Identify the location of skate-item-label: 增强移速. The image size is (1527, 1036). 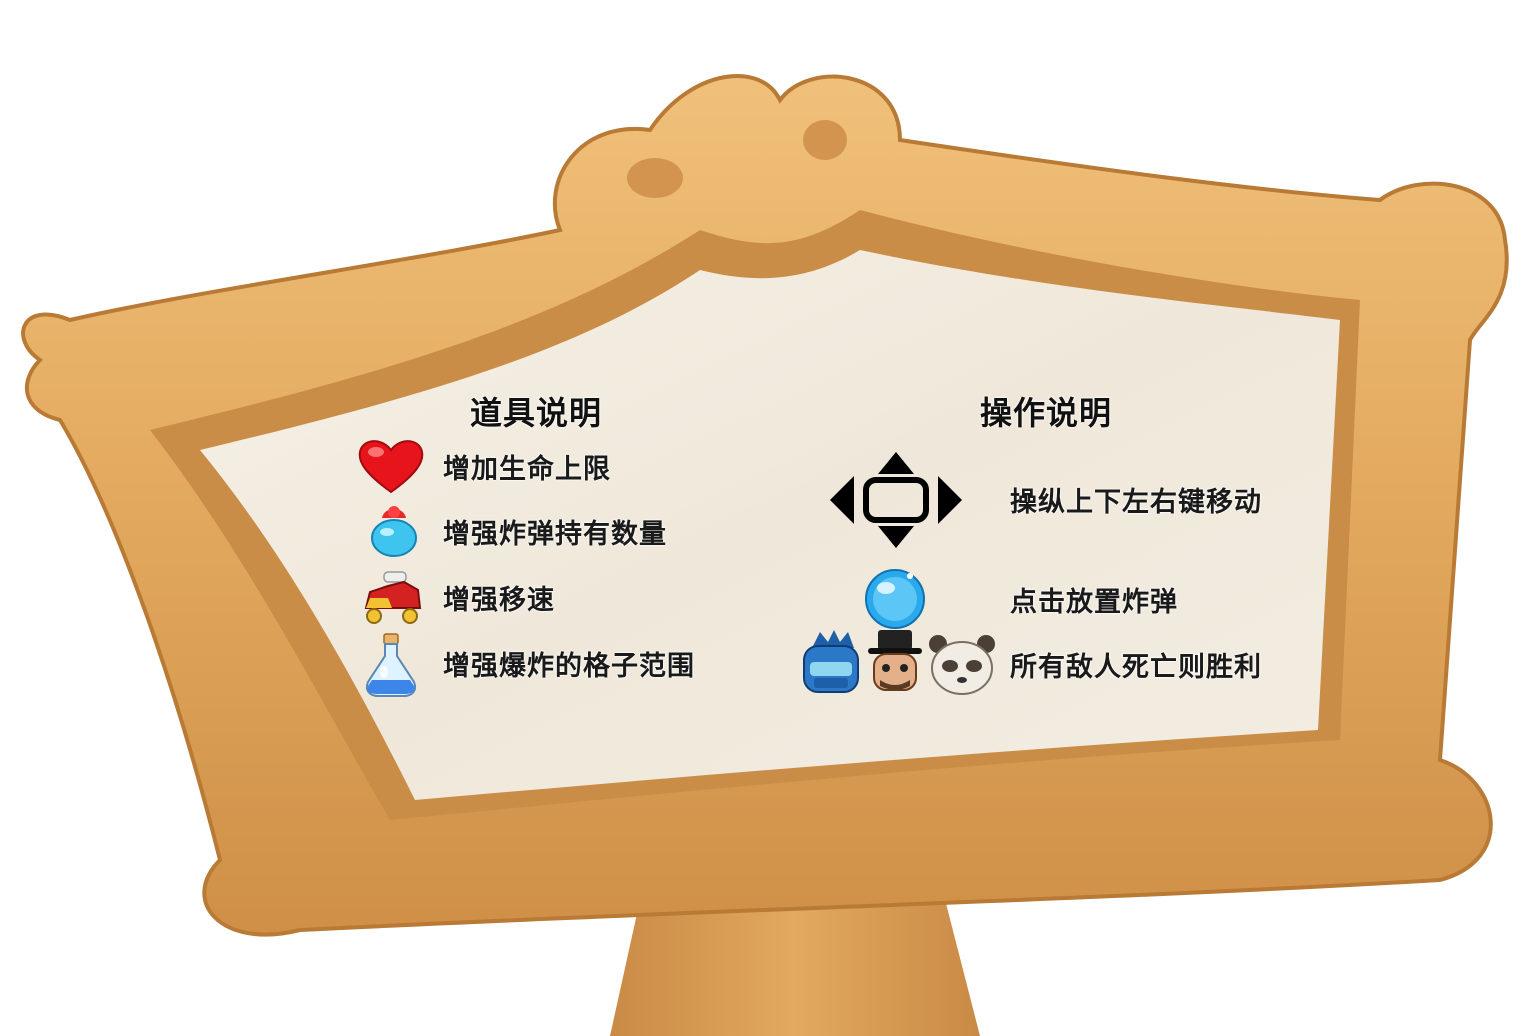
(499, 600).